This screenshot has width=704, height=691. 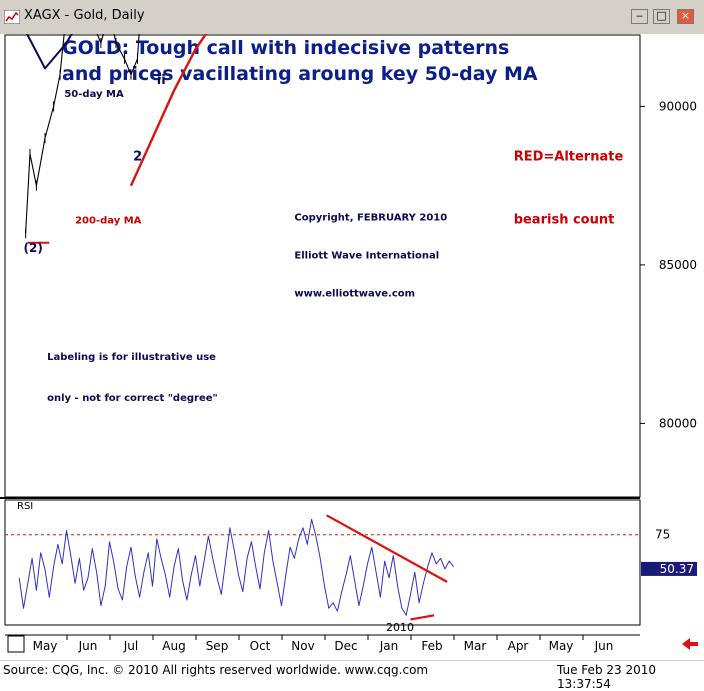 I want to click on x-tick-label: Jul, so click(x=130, y=646).